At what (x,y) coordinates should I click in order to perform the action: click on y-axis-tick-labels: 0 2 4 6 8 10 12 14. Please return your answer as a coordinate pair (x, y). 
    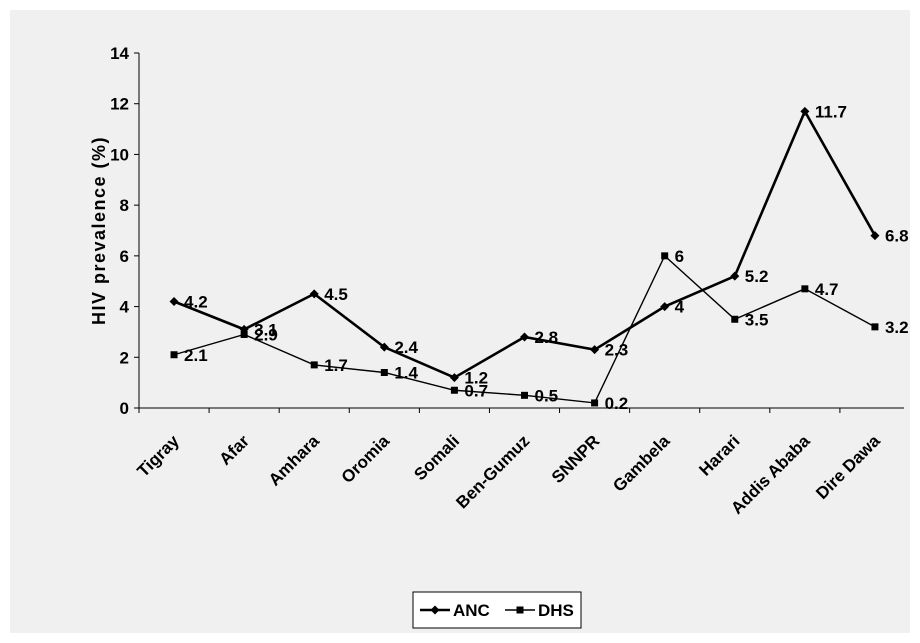
    Looking at the image, I should click on (119, 231).